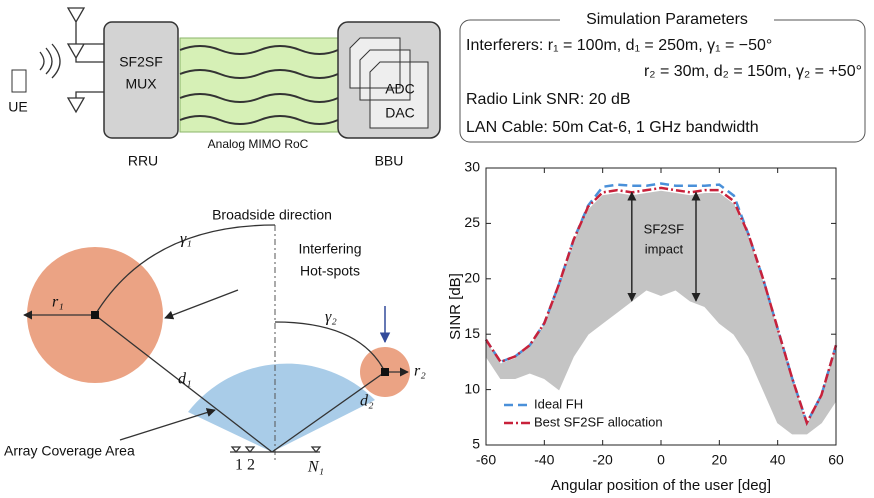  Describe the element at coordinates (141, 62) in the screenshot. I see `rru-text: SF2SF` at that location.